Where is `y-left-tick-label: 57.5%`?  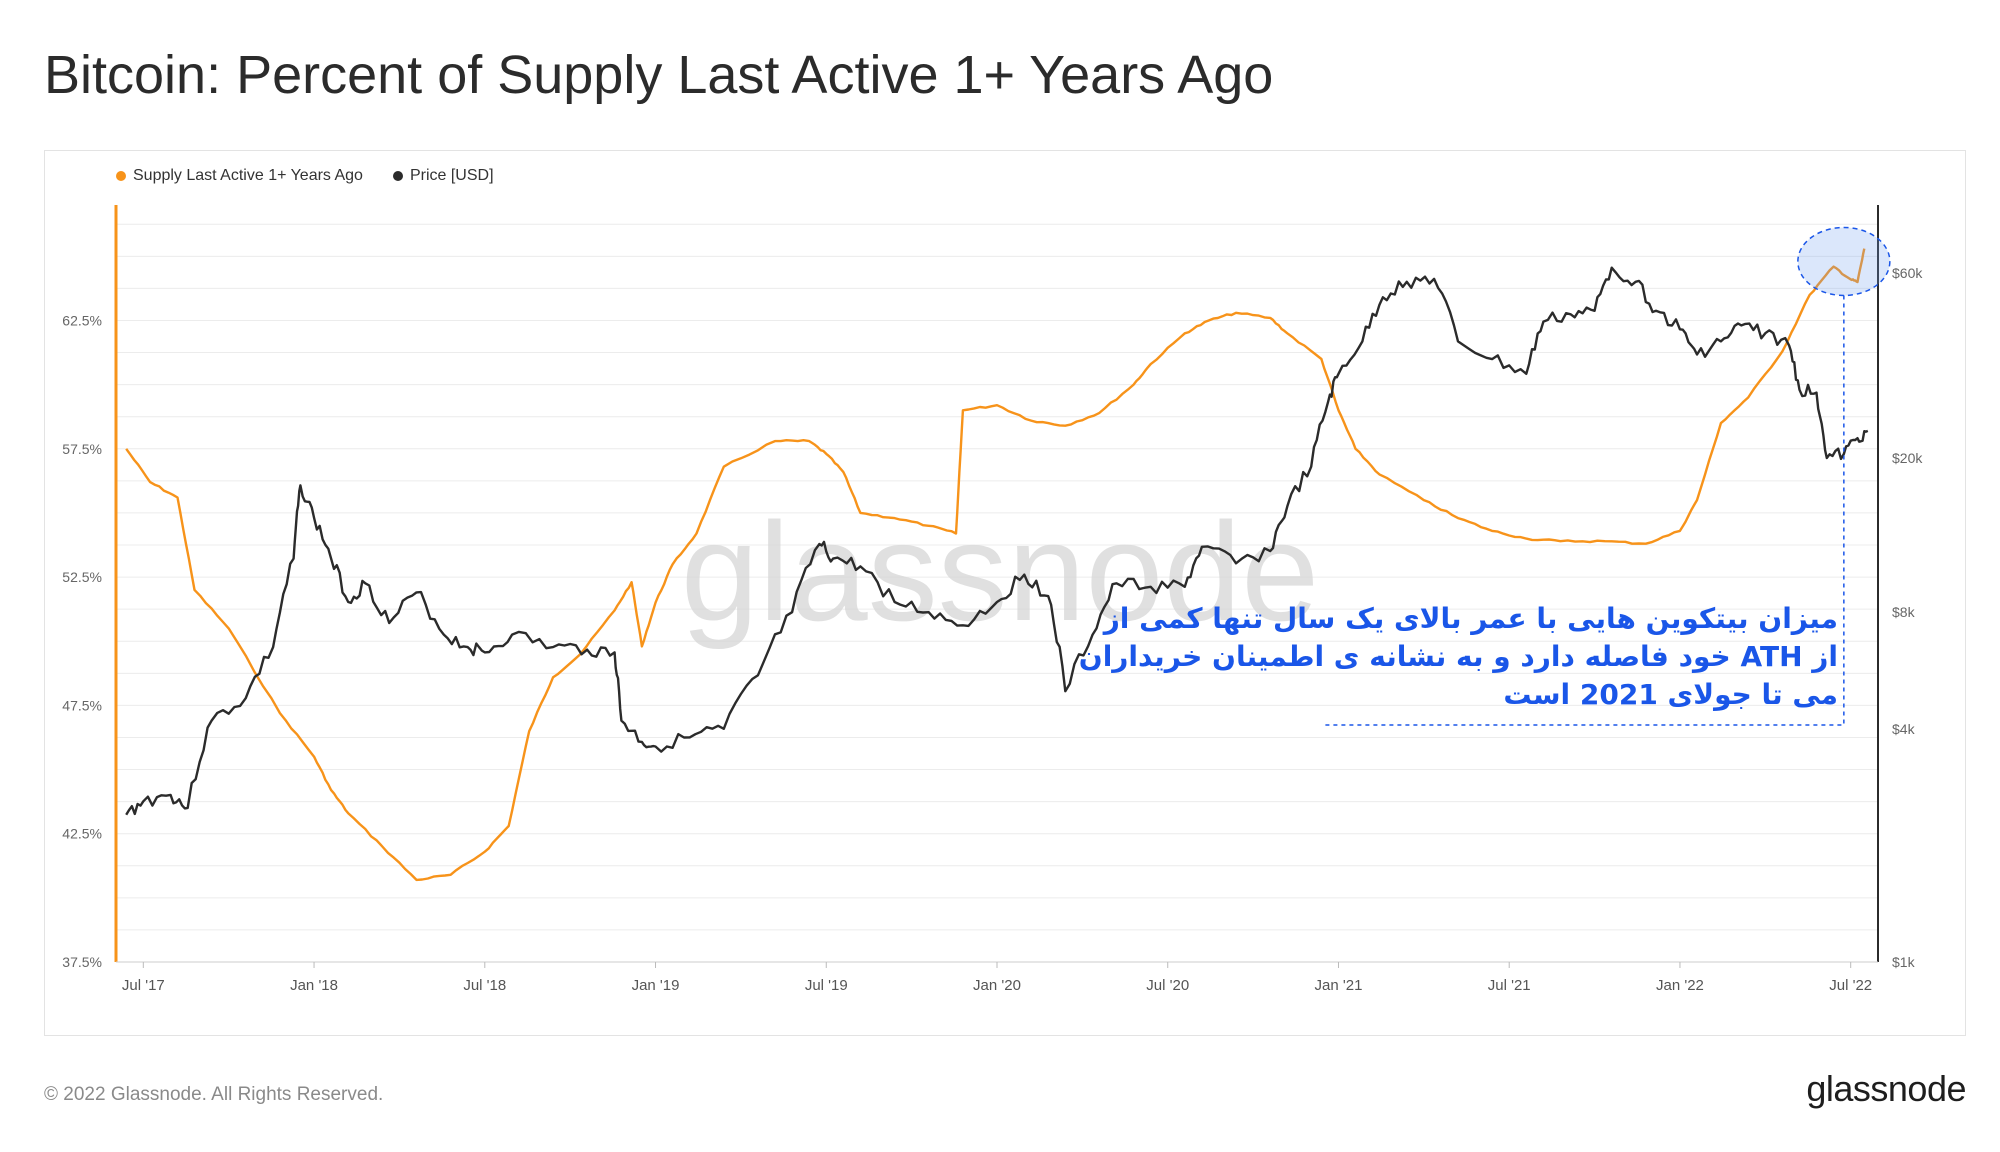 y-left-tick-label: 57.5% is located at coordinates (82, 449).